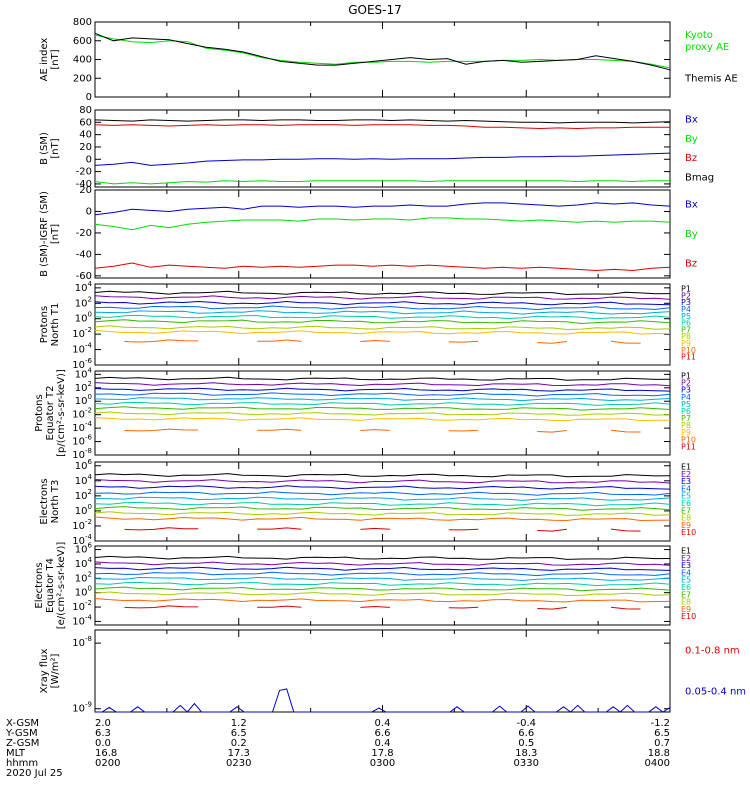 This screenshot has height=800, width=750. Describe the element at coordinates (383, 743) in the screenshot. I see `footer-value: 0.4` at that location.